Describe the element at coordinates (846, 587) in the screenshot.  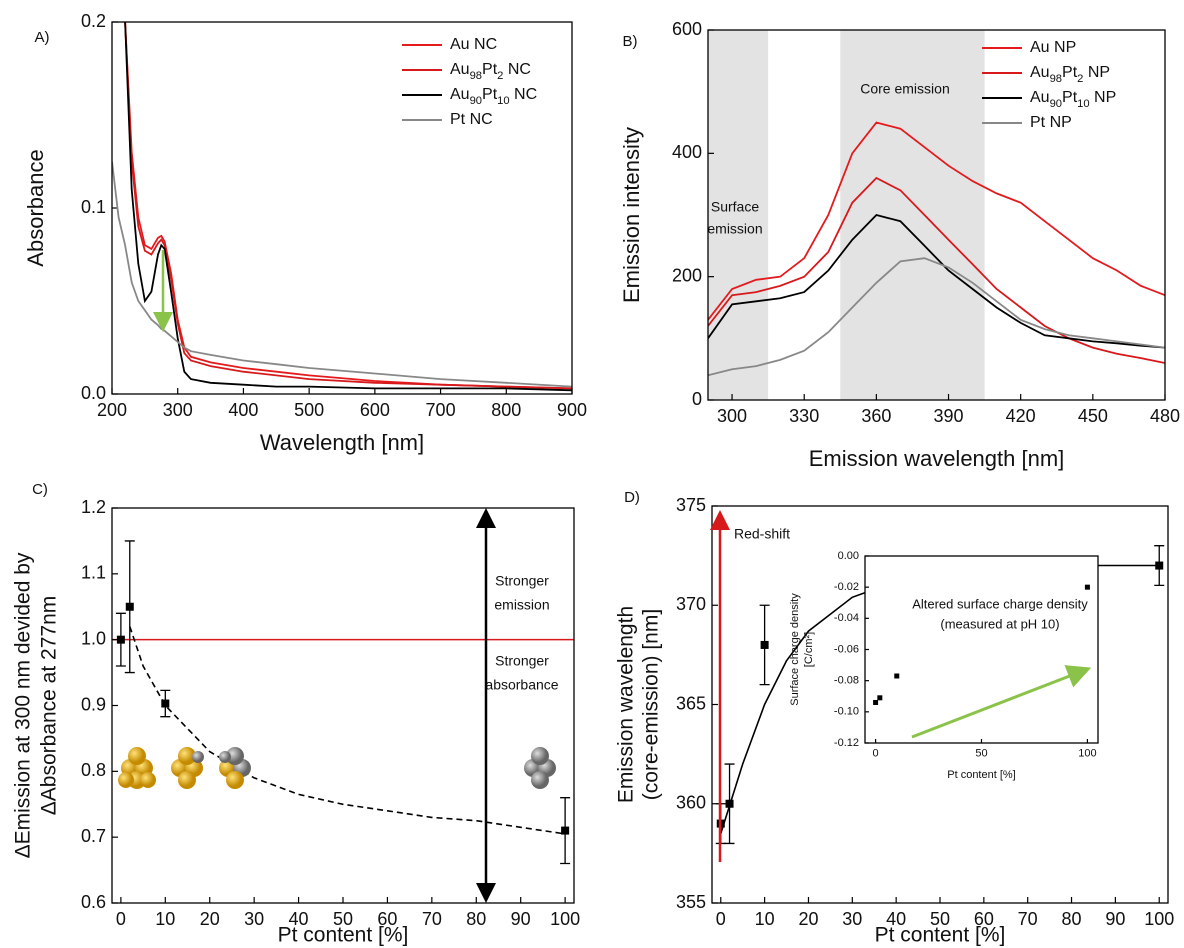
I see `y-tick-label: -0.02` at that location.